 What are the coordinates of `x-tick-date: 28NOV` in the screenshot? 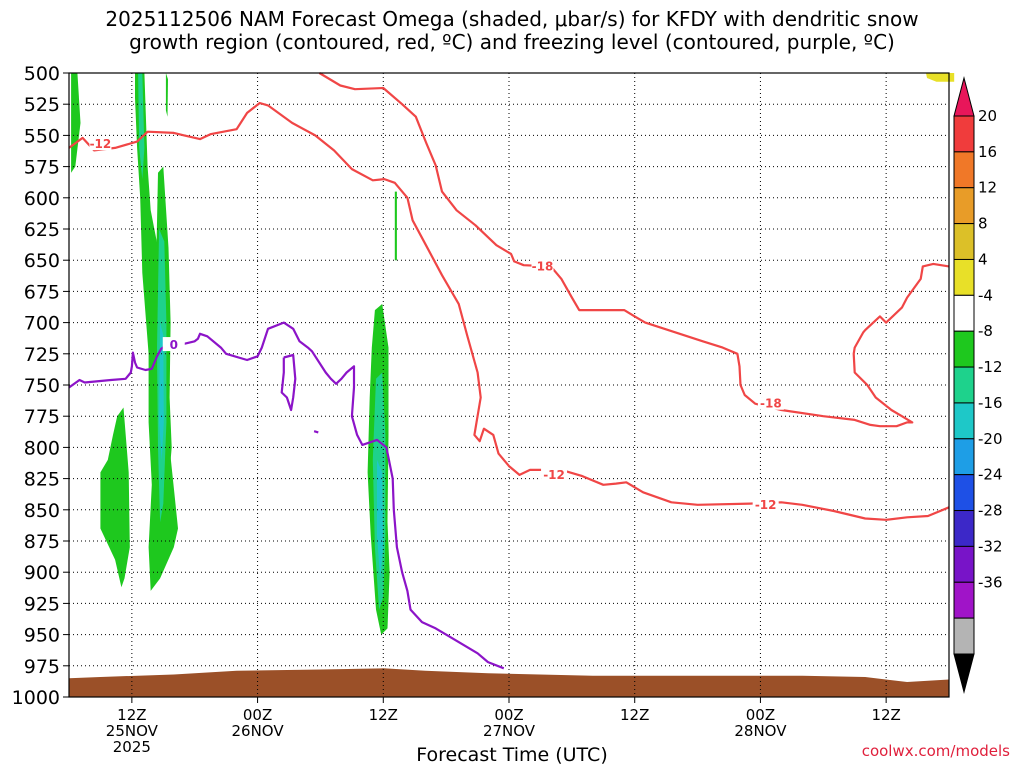 It's located at (760, 731).